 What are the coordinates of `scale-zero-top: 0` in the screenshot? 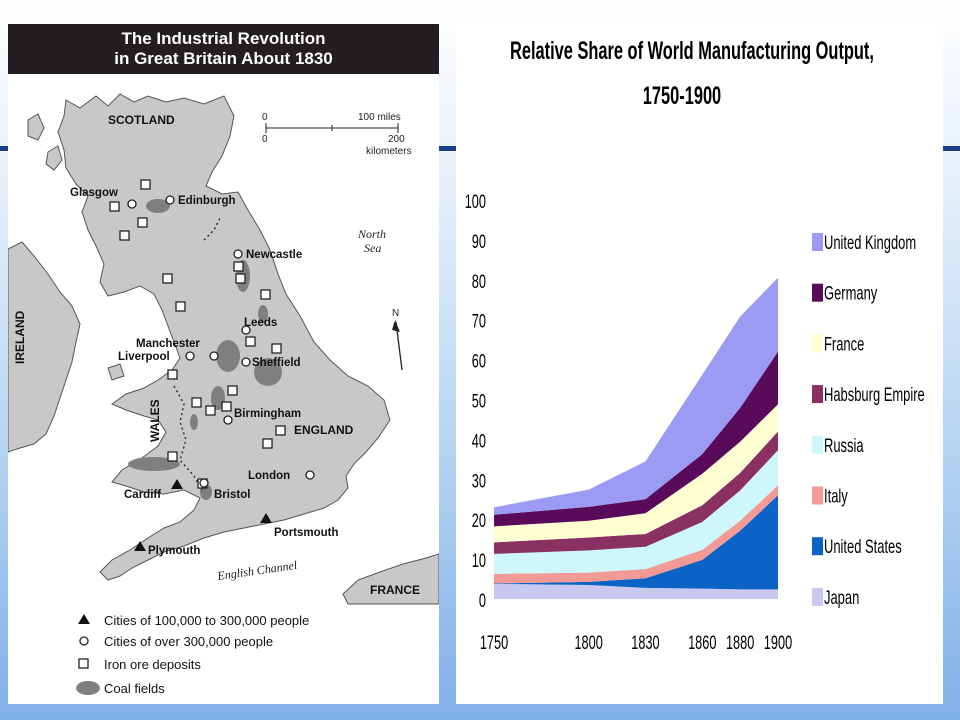 It's located at (265, 117).